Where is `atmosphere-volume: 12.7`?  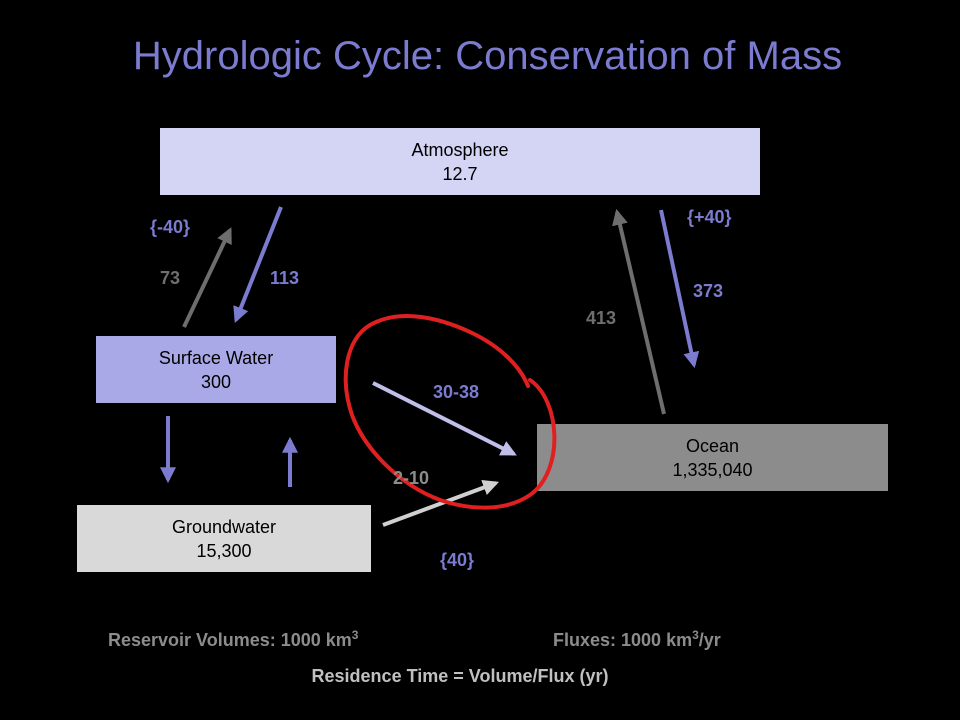 atmosphere-volume: 12.7 is located at coordinates (460, 173).